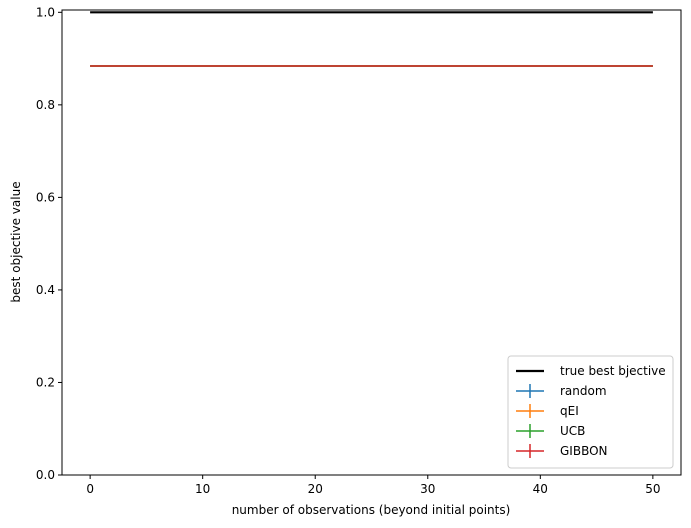 The height and width of the screenshot is (528, 691). What do you see at coordinates (45, 290) in the screenshot?
I see `y-tick-label: 0.4` at bounding box center [45, 290].